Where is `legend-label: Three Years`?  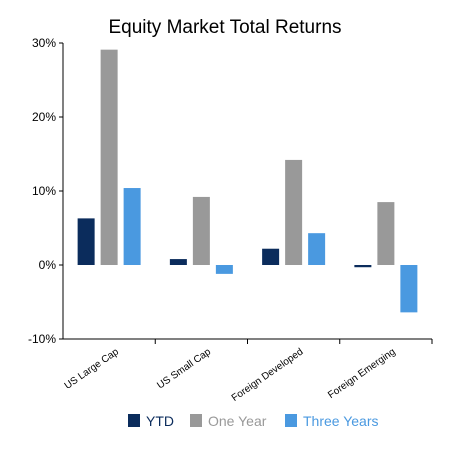
legend-label: Three Years is located at coordinates (341, 421).